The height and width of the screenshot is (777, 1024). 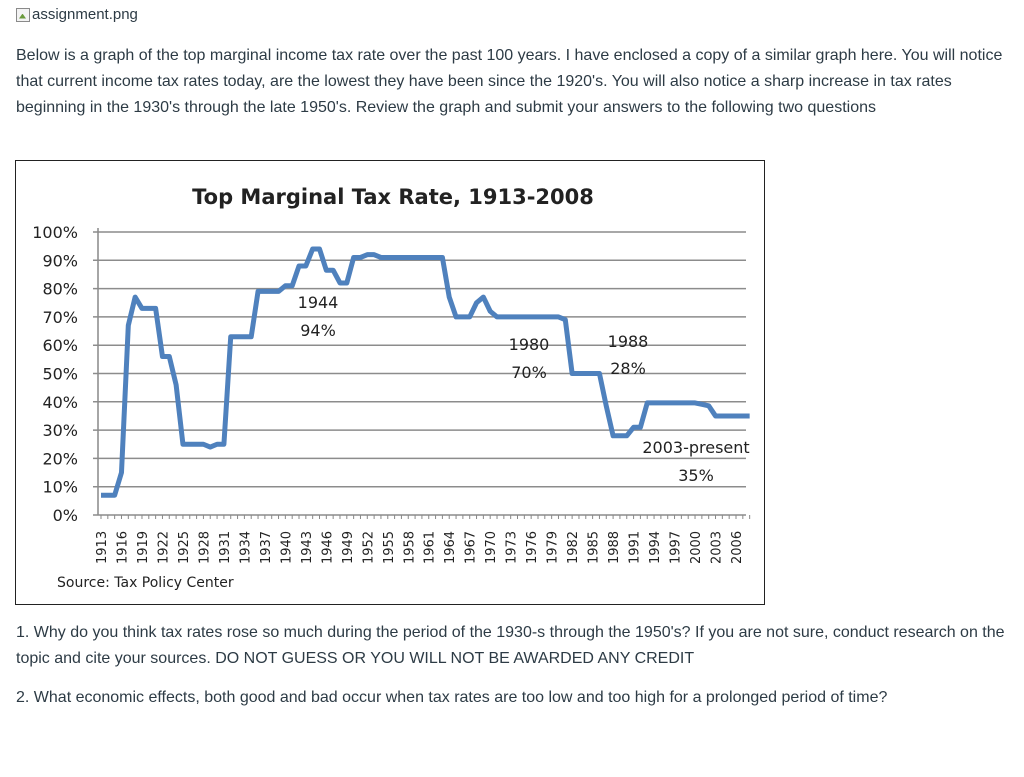 I want to click on chart-source: Source: Tax Policy Center, so click(x=145, y=583).